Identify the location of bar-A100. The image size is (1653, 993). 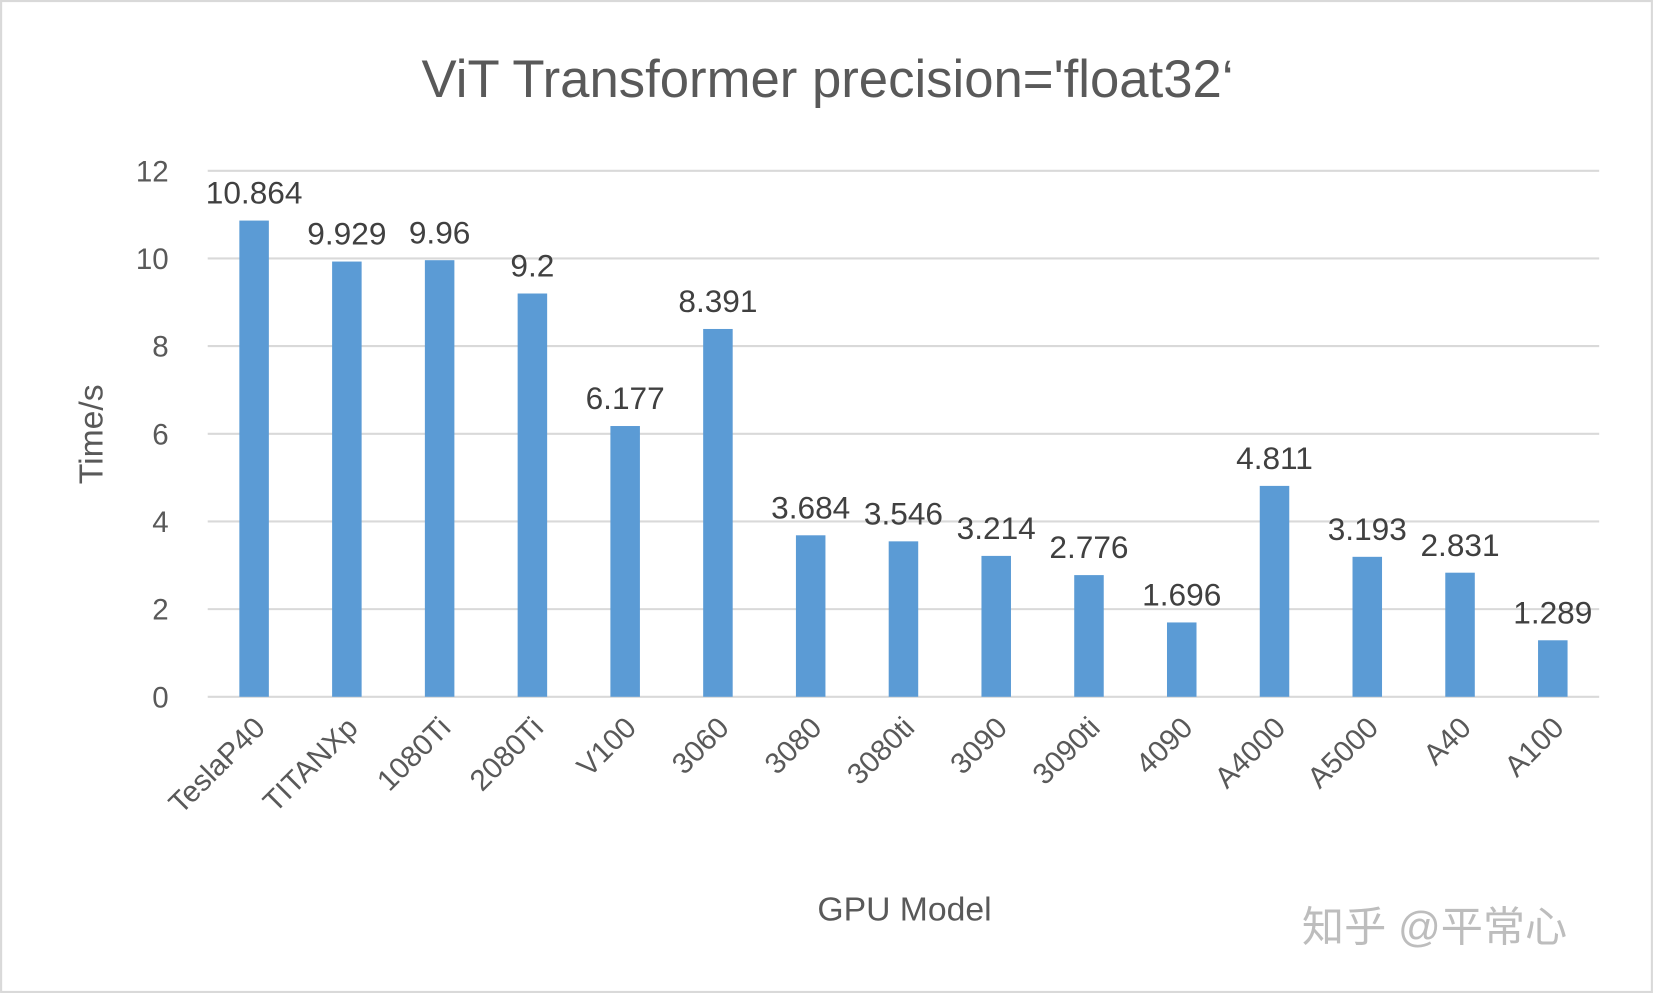
(1553, 668).